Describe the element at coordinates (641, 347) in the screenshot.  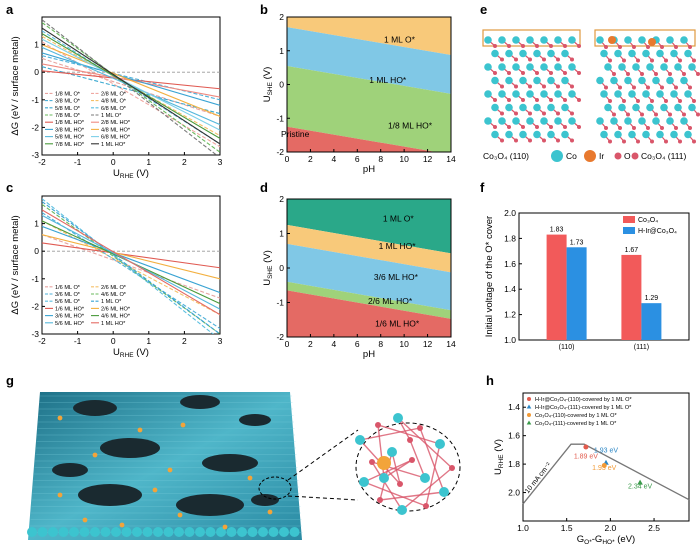
I see `category-label: (111)` at that location.